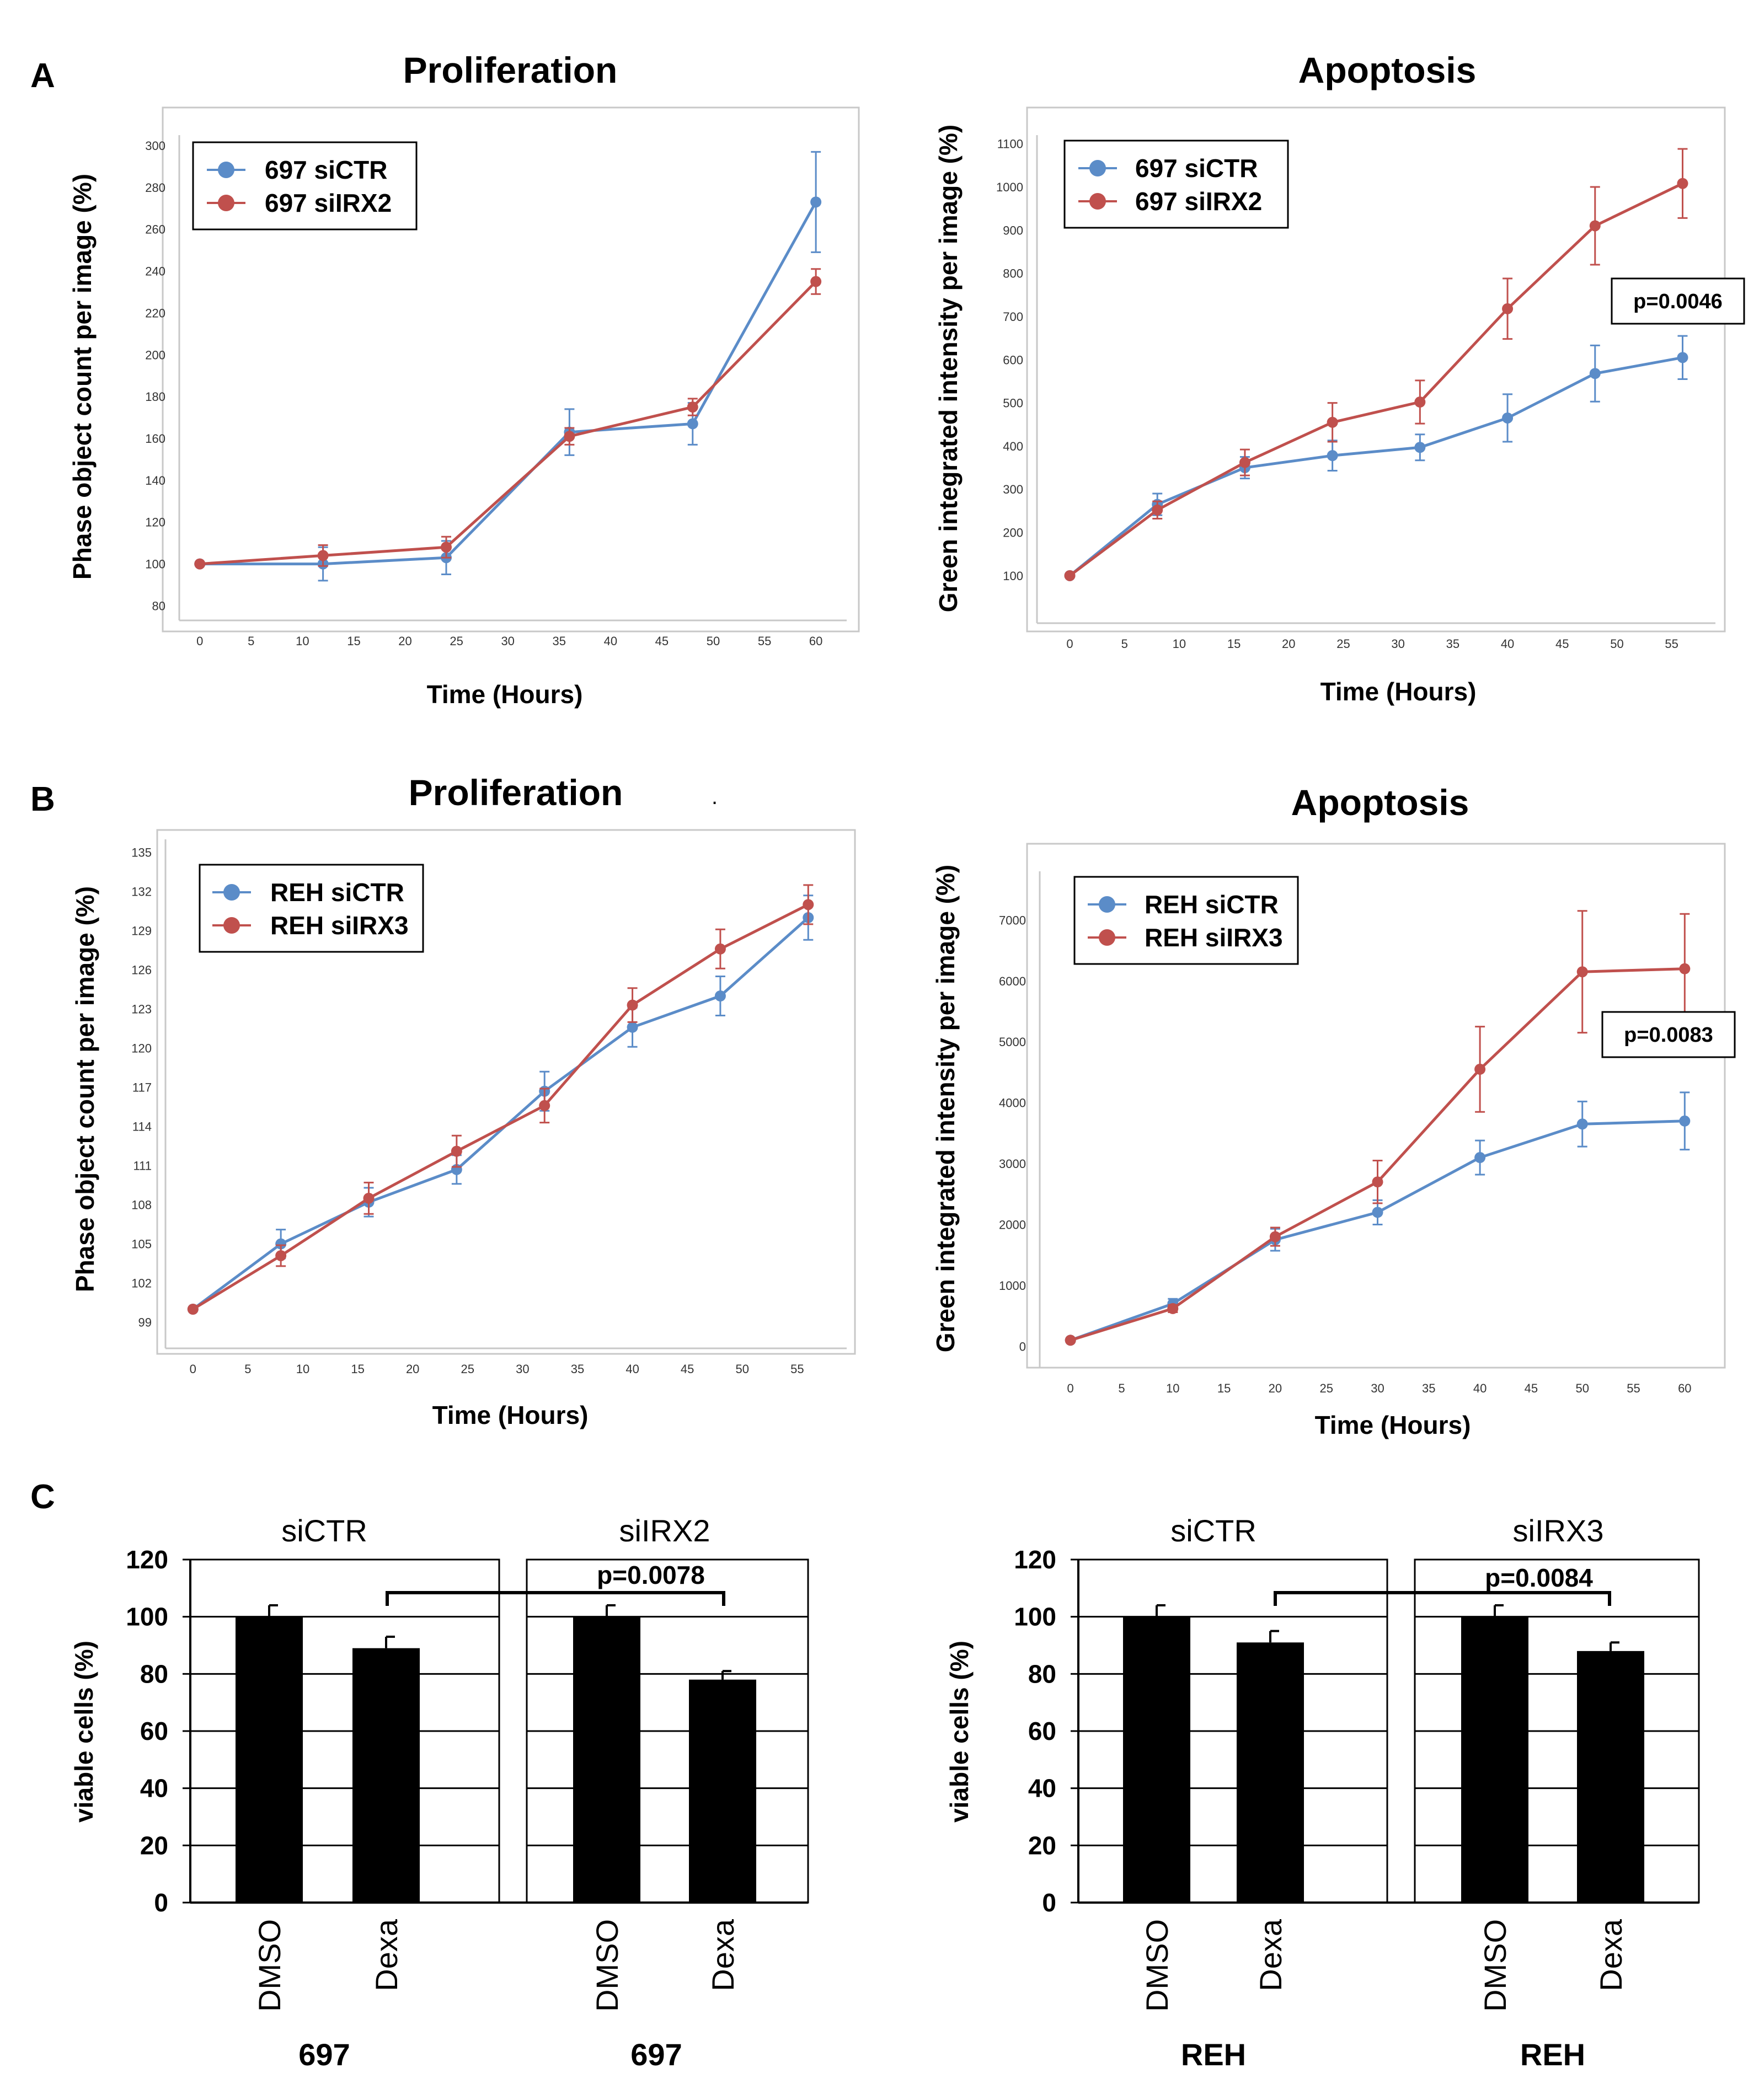  I want to click on cell-line-label-2: REH, so click(1552, 2054).